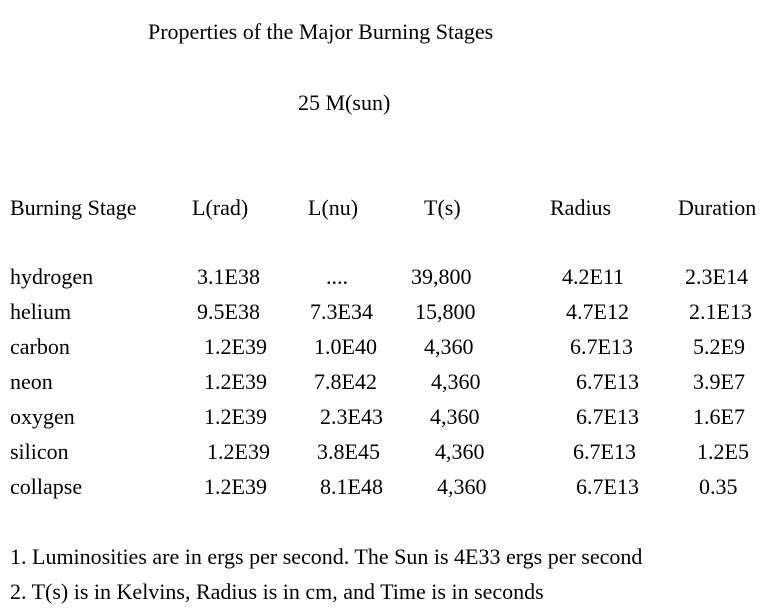 This screenshot has height=611, width=776. I want to click on cell-duration: 5.2E9, so click(719, 346).